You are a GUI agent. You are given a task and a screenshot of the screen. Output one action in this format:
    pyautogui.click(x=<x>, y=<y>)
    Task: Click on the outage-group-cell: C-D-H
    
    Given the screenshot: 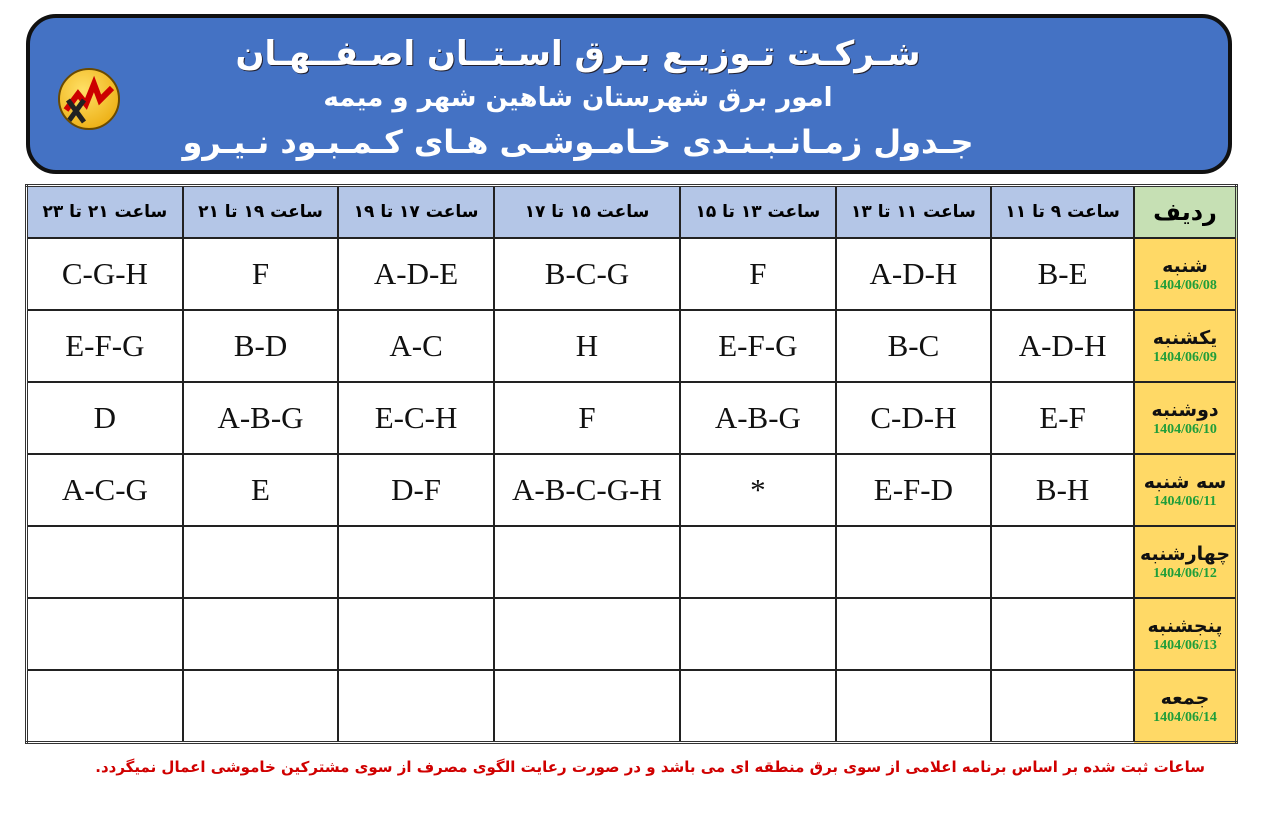 What is the action you would take?
    pyautogui.click(x=913, y=418)
    